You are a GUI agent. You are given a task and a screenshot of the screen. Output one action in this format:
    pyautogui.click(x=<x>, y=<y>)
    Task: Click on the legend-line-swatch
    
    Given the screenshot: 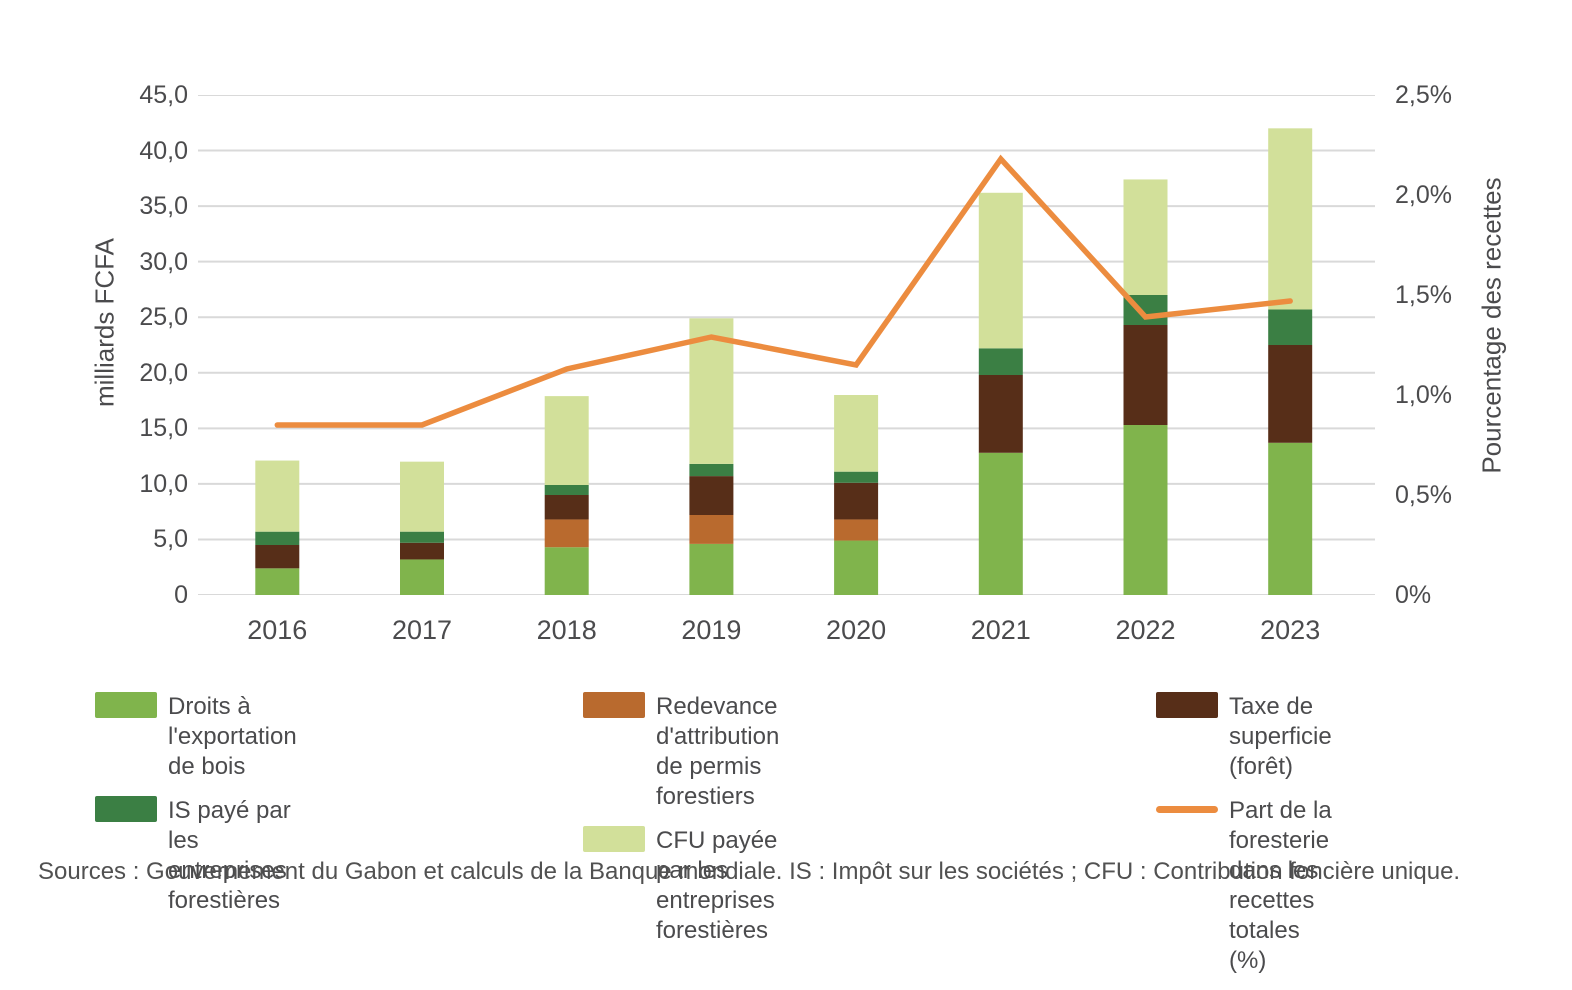 What is the action you would take?
    pyautogui.click(x=1187, y=809)
    